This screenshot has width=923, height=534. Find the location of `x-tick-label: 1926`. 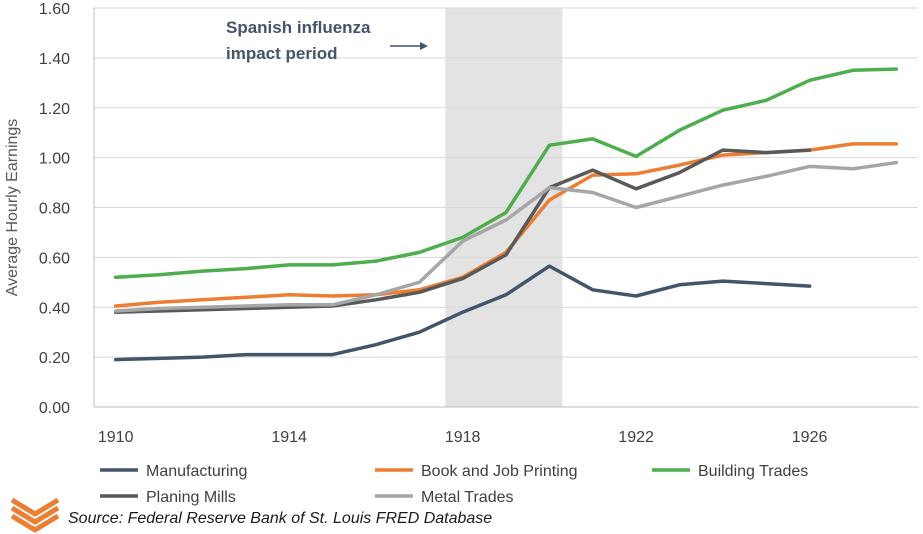

x-tick-label: 1926 is located at coordinates (810, 437).